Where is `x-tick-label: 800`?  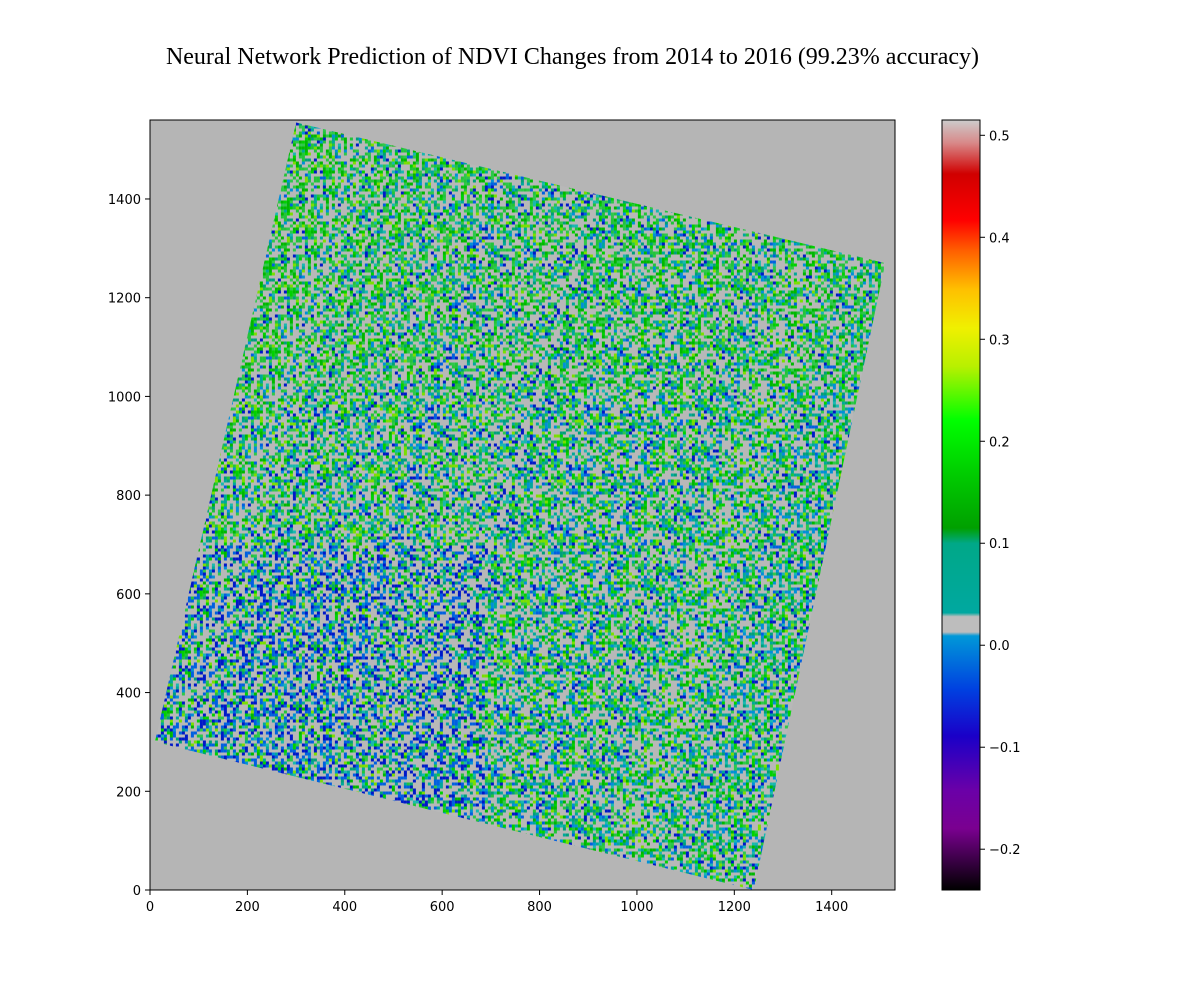
x-tick-label: 800 is located at coordinates (539, 907).